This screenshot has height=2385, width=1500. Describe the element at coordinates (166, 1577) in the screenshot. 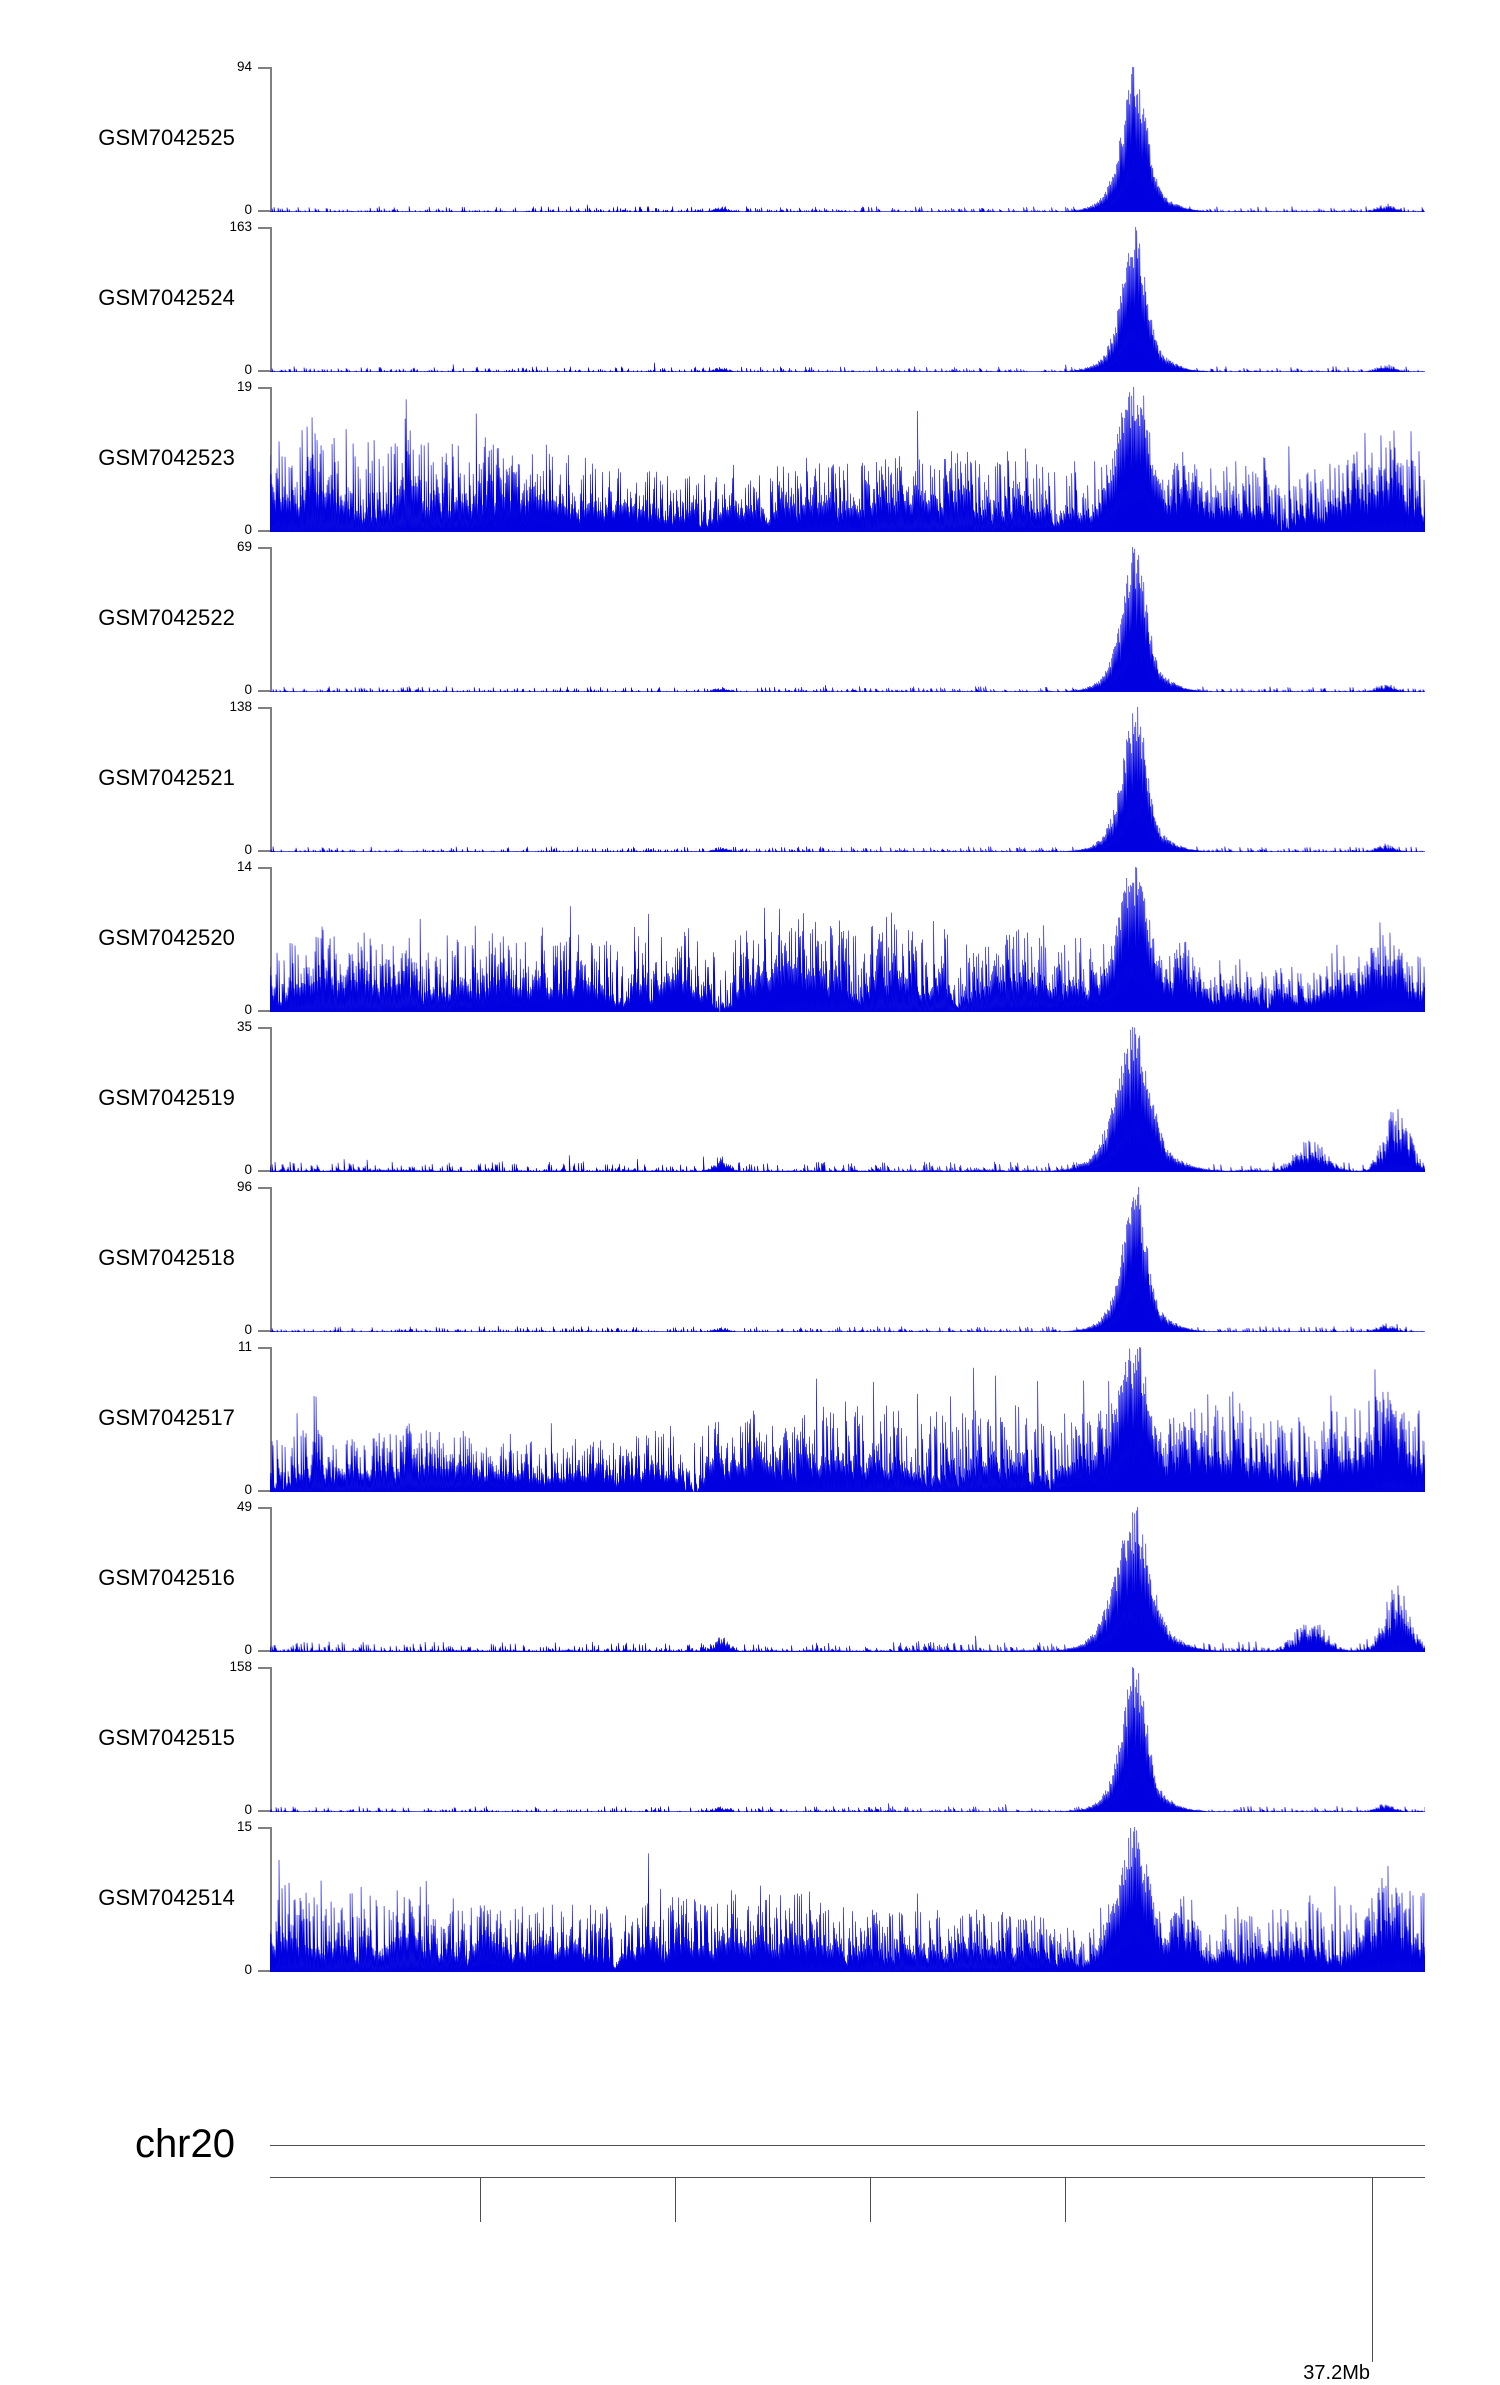

I see `track-label: GSM7042516` at that location.